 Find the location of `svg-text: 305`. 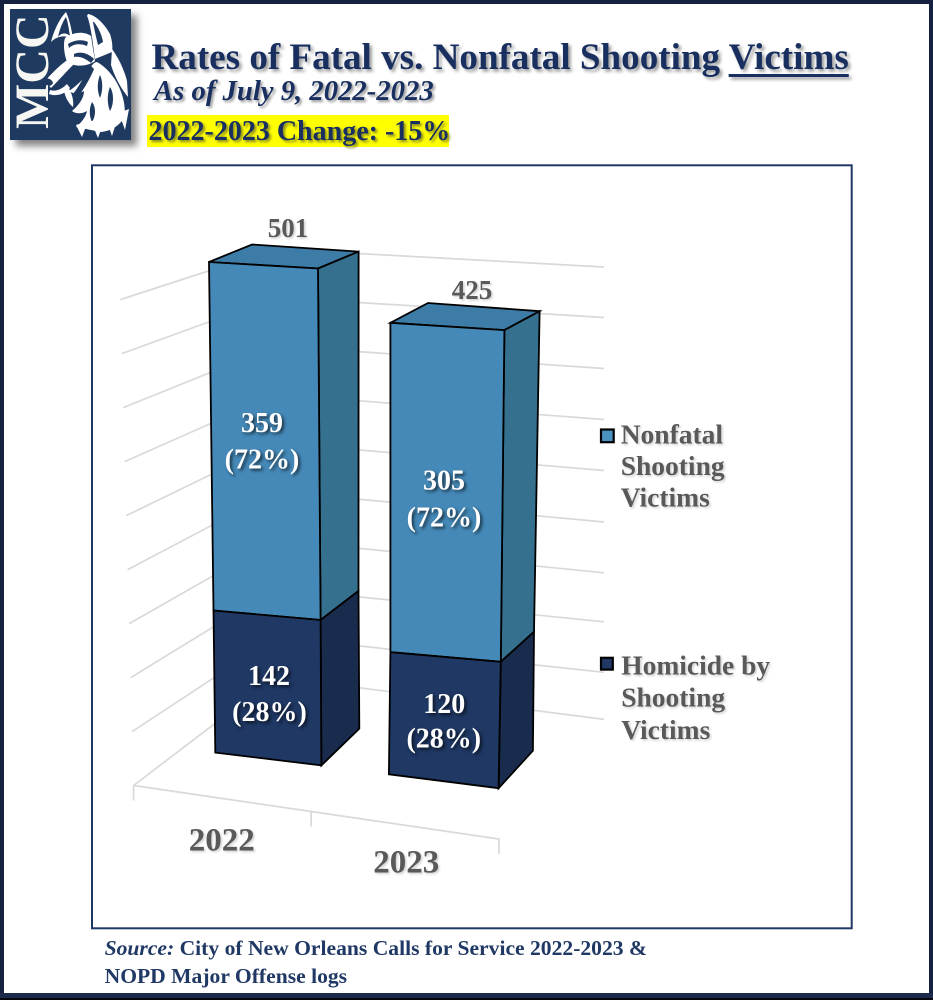

svg-text: 305 is located at coordinates (444, 481).